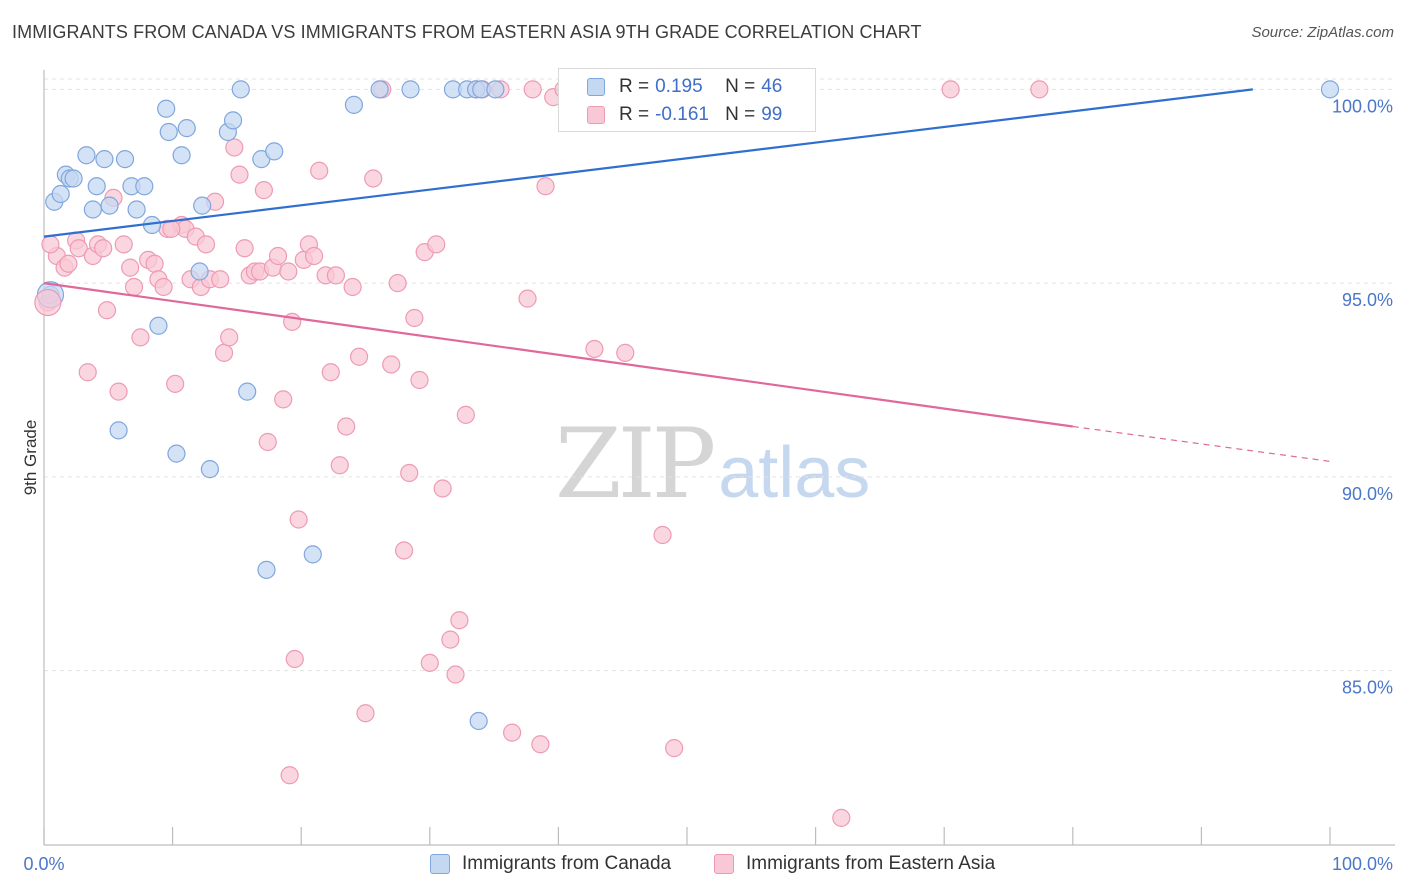 The image size is (1406, 892). I want to click on watermark-atlas: atlas, so click(794, 473).